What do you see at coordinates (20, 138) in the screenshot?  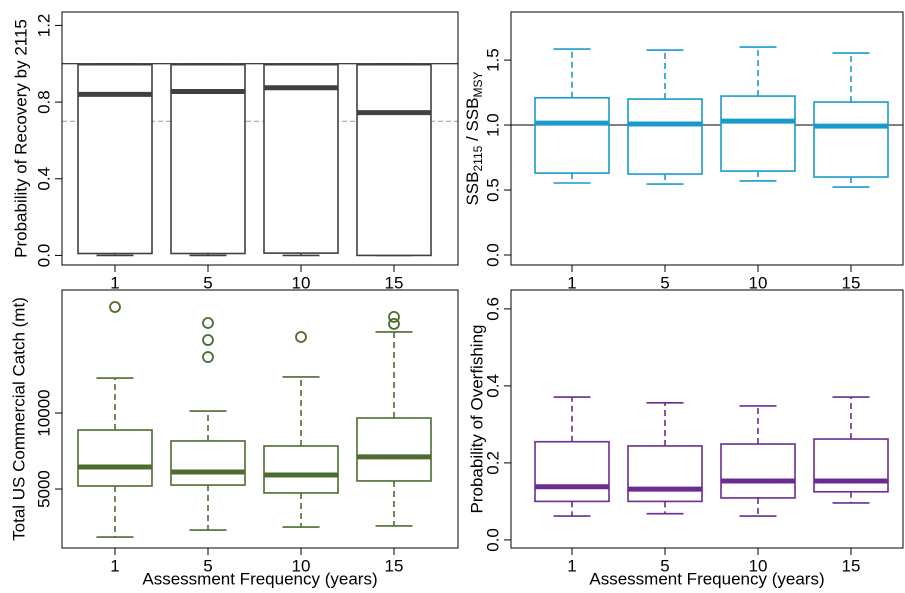 I see `y-axis-label: Probability of Recovery by 2115` at bounding box center [20, 138].